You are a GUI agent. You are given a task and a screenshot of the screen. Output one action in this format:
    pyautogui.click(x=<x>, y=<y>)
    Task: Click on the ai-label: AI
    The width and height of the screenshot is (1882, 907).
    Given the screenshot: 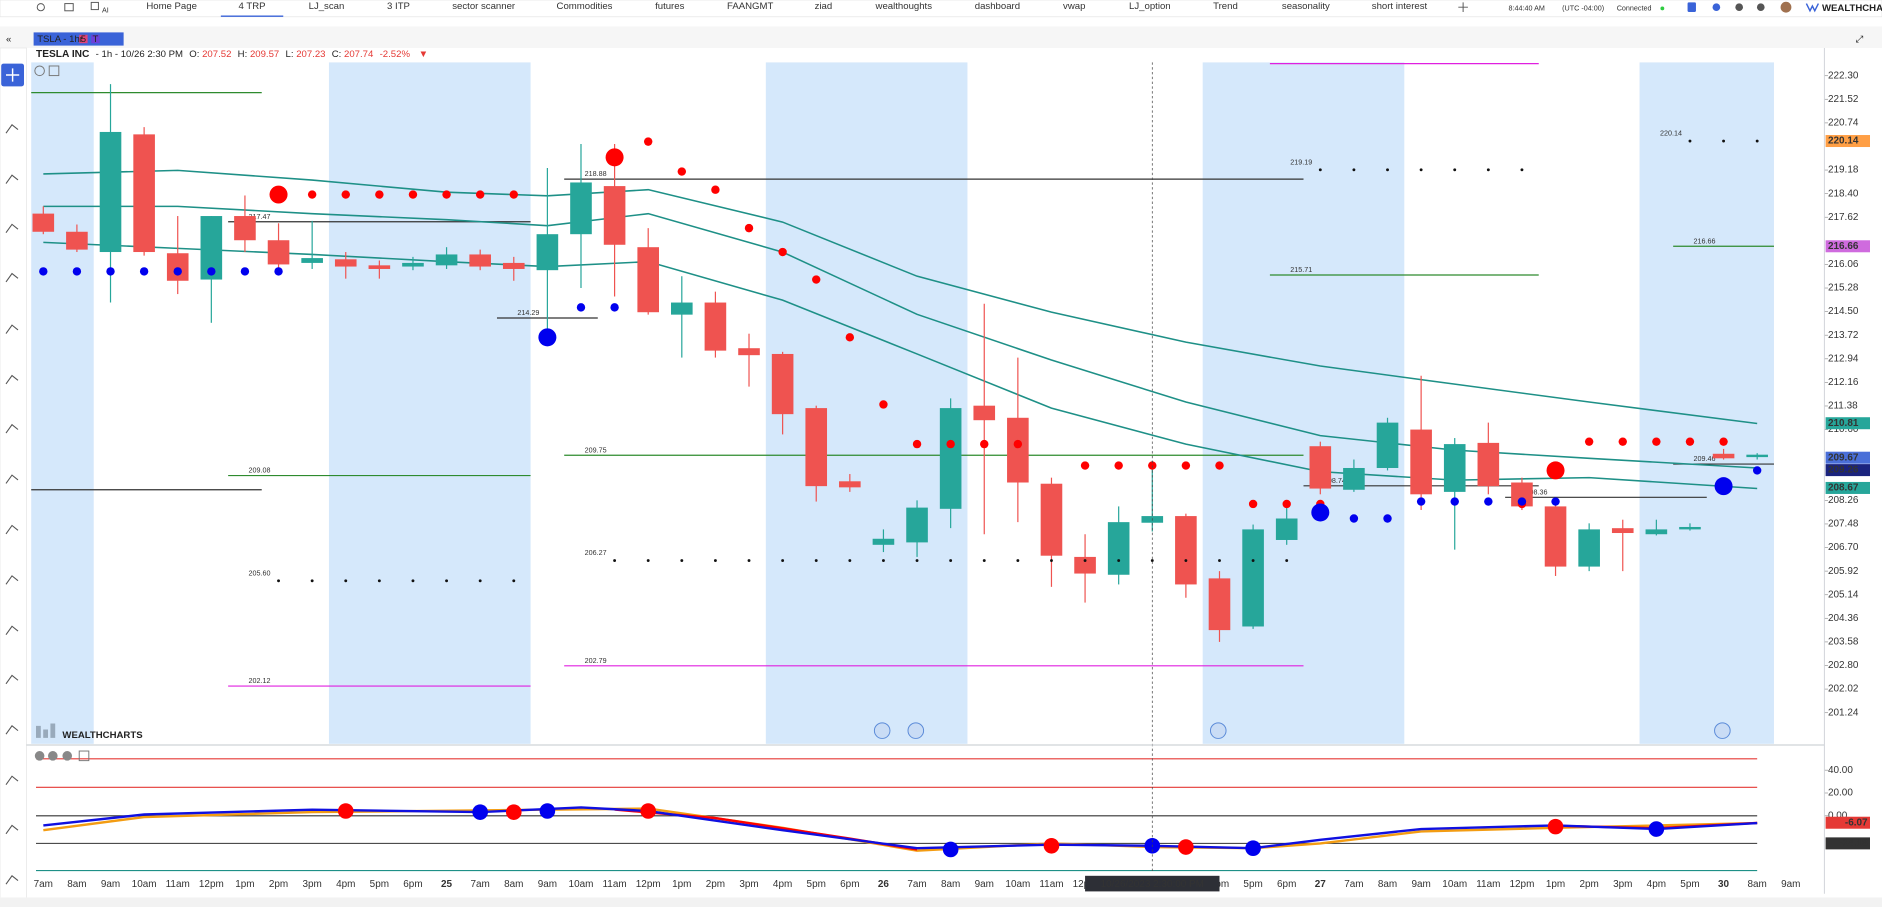 What is the action you would take?
    pyautogui.click(x=105, y=10)
    